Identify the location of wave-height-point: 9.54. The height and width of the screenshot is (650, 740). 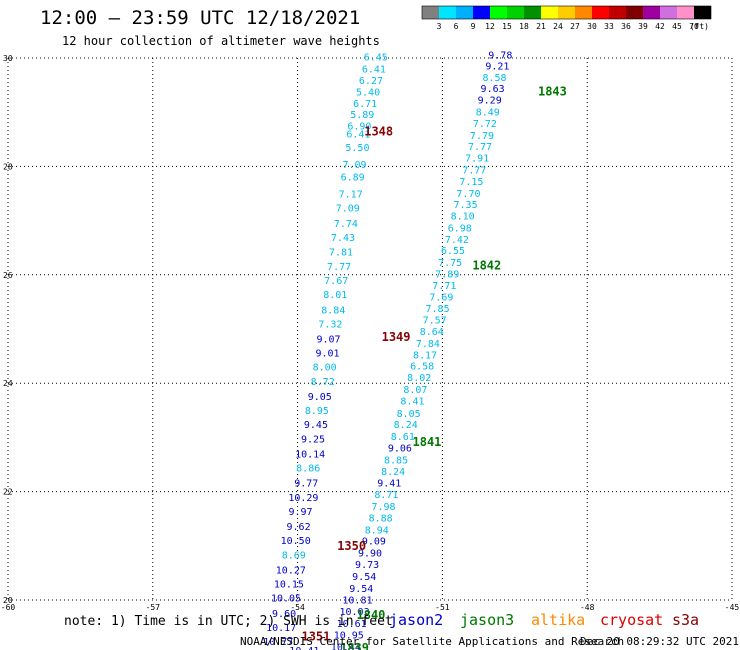
(364, 577).